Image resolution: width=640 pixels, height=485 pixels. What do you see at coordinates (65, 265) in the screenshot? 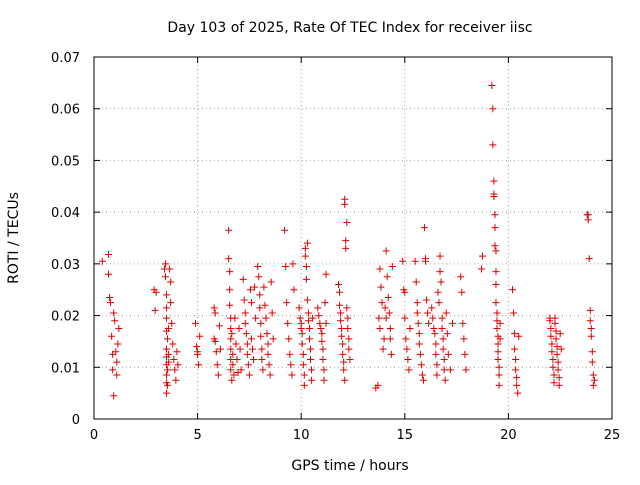
I see `y-tick-label: 0.03` at bounding box center [65, 265].